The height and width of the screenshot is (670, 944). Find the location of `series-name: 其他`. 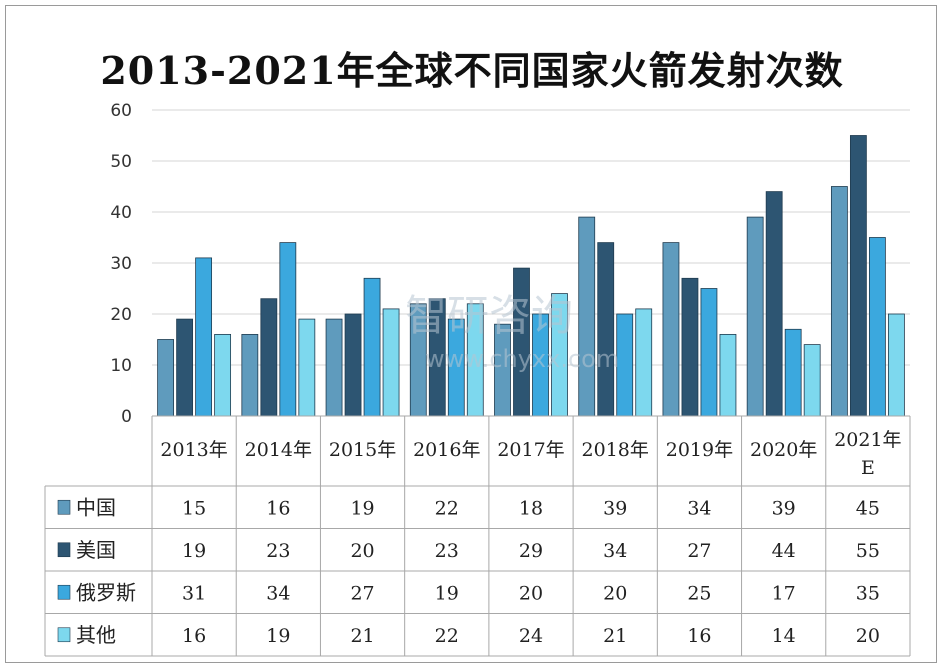

series-name: 其他 is located at coordinates (96, 635).